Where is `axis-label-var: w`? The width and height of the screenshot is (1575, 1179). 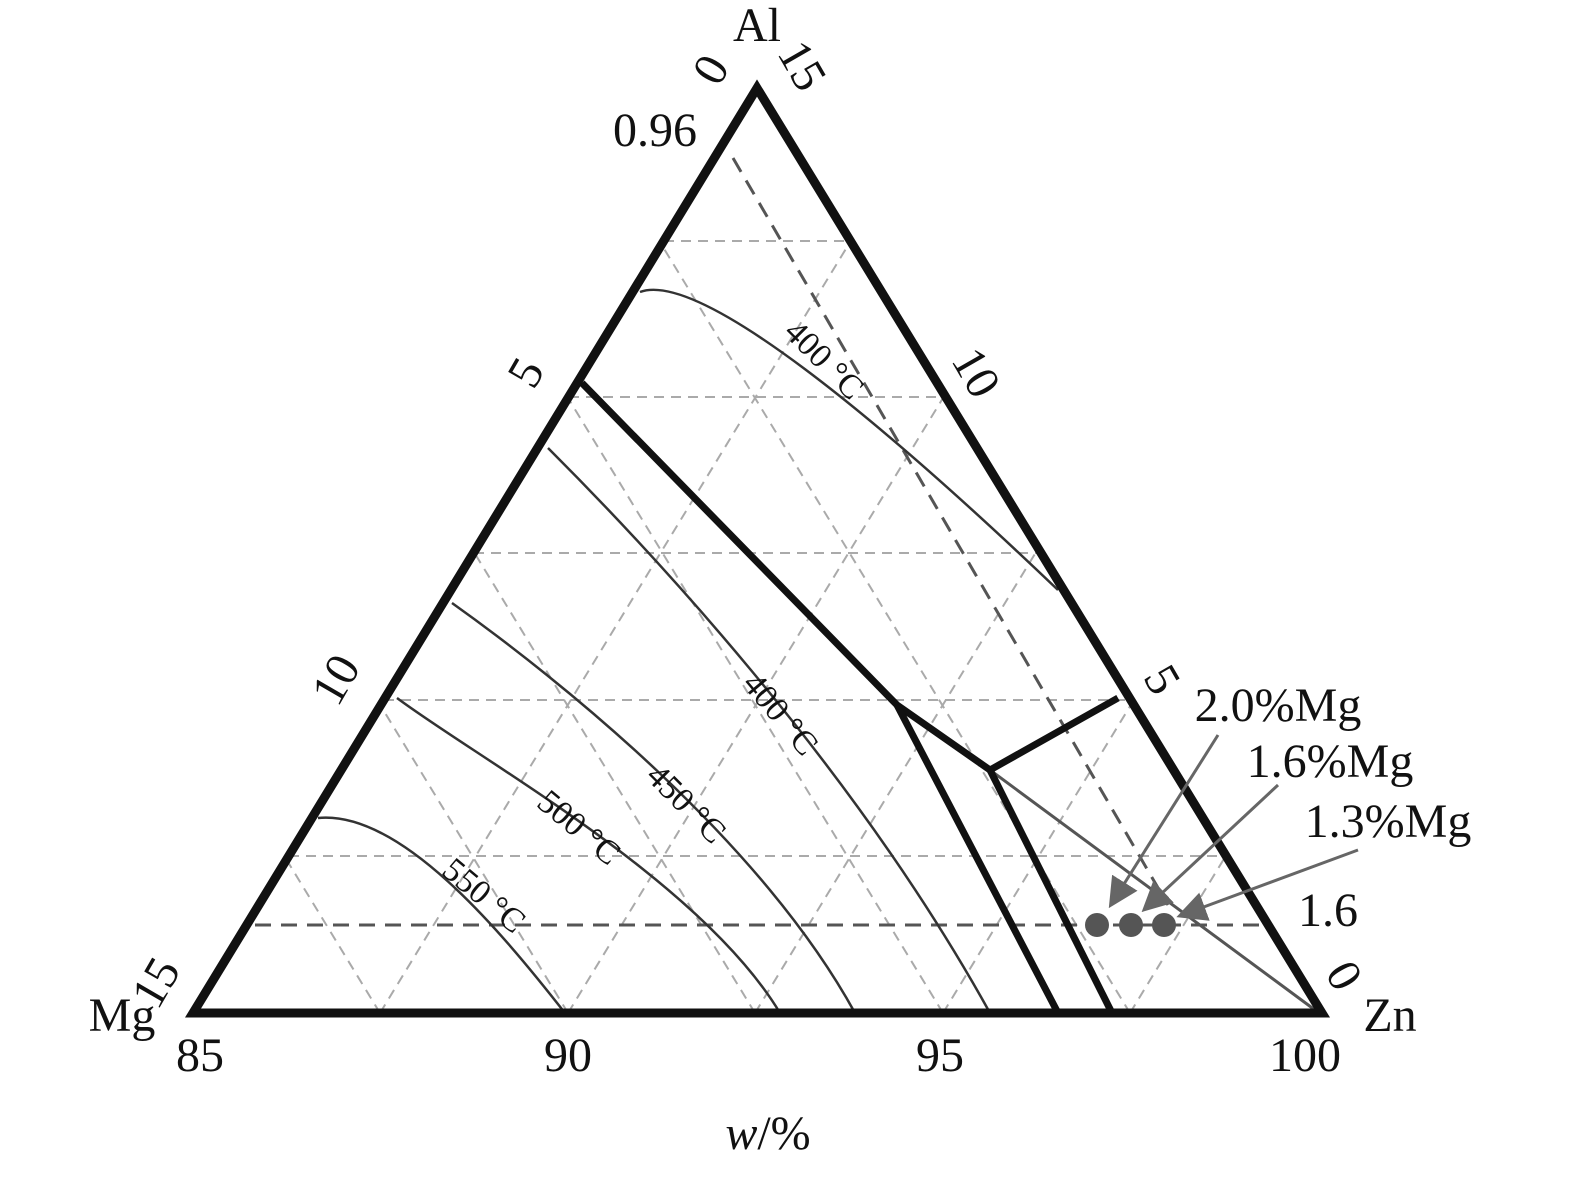
axis-label-var: w is located at coordinates (741, 1133).